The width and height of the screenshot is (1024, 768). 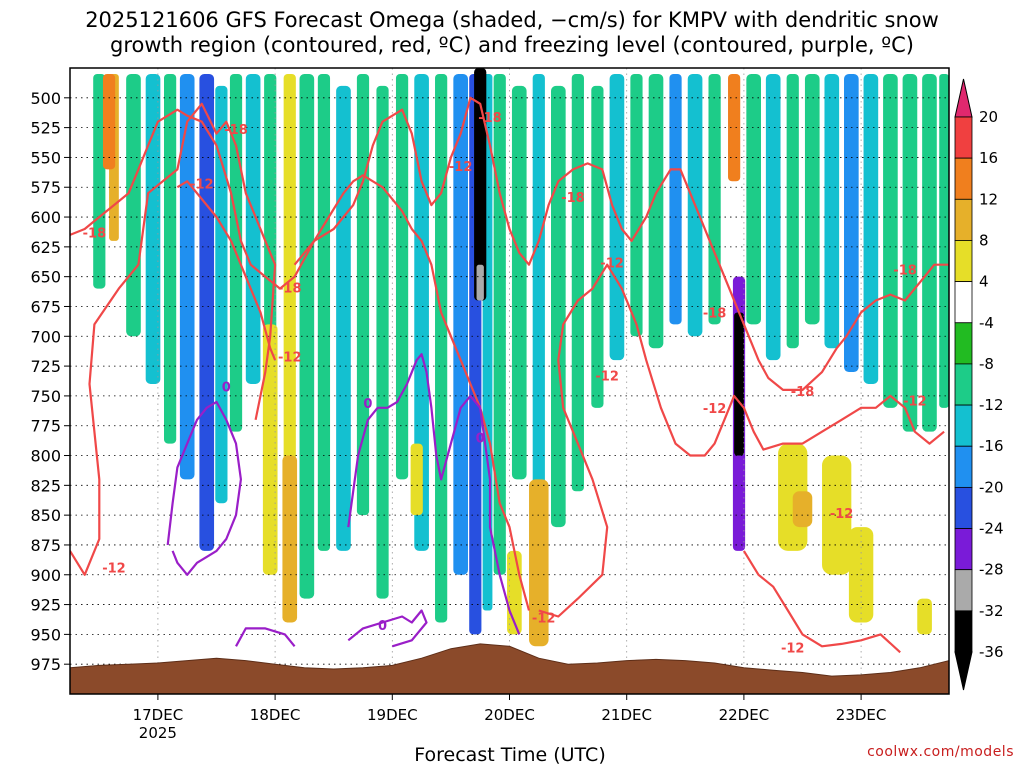 I want to click on y-tick-label: 975, so click(x=45, y=664).